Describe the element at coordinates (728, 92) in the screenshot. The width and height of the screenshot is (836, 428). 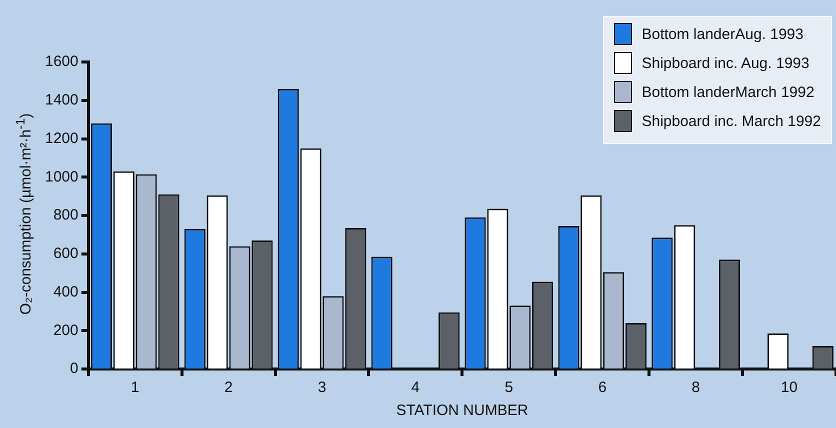
I see `legend-label: Bottom landerMarch 1992` at that location.